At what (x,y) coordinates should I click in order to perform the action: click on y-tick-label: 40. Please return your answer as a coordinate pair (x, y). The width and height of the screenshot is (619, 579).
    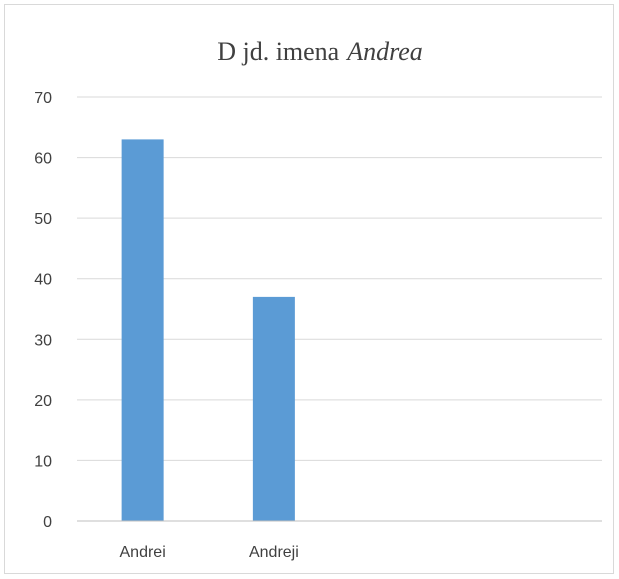
    Looking at the image, I should click on (43, 280).